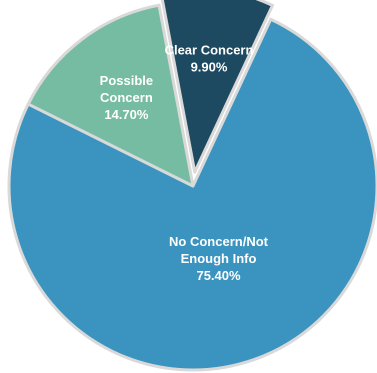 This screenshot has width=377, height=373. Describe the element at coordinates (126, 80) in the screenshot. I see `slice-category-label: Possible` at that location.